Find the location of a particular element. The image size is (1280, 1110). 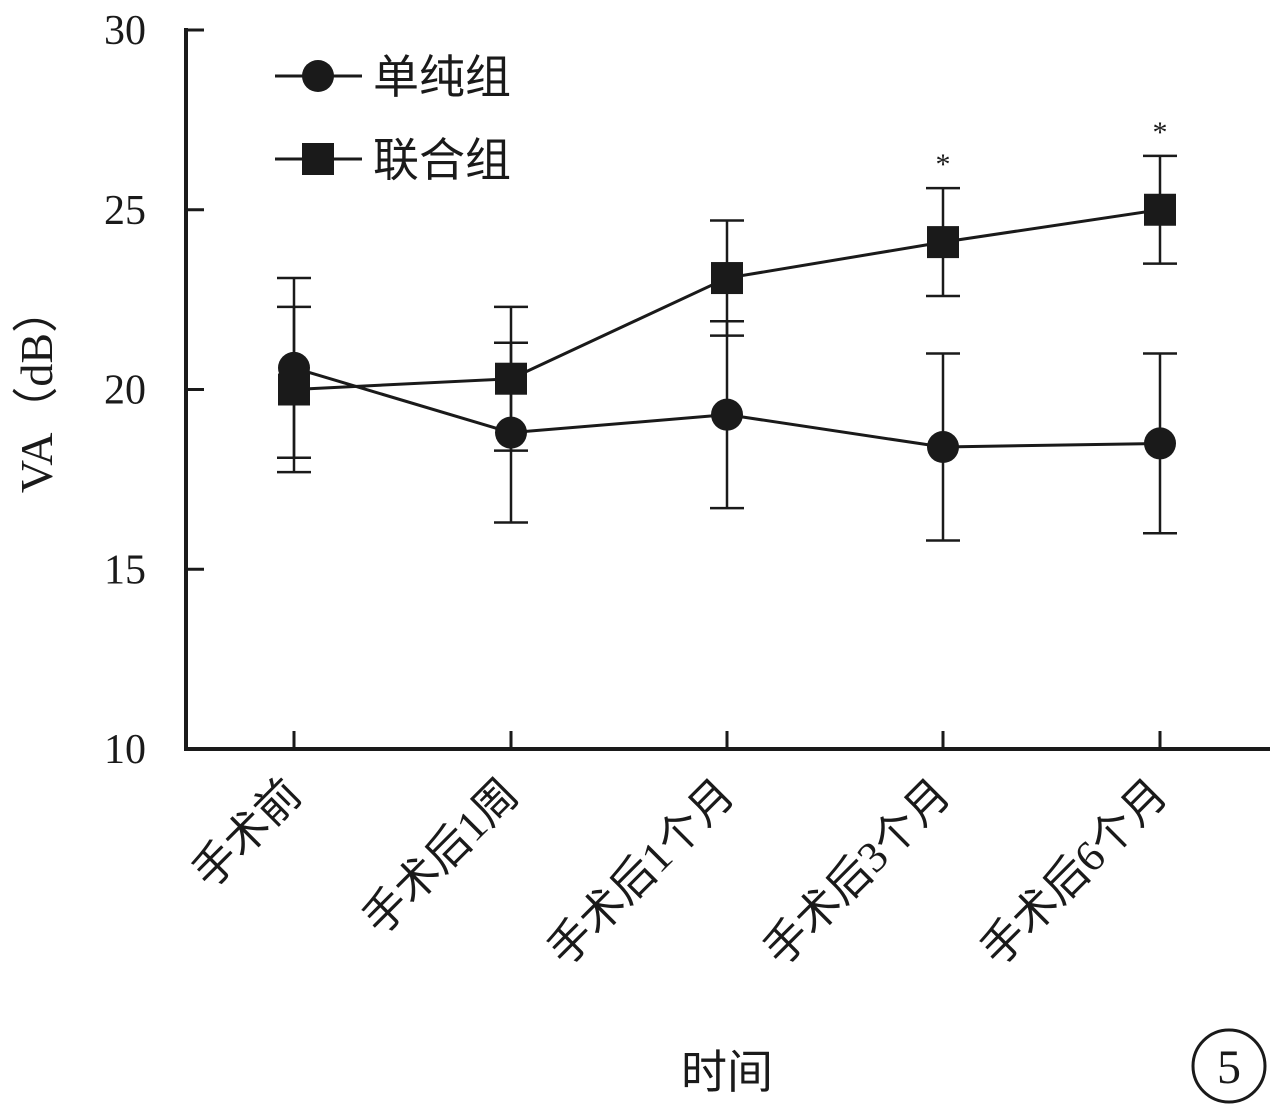

legend-marker-square is located at coordinates (318, 159).